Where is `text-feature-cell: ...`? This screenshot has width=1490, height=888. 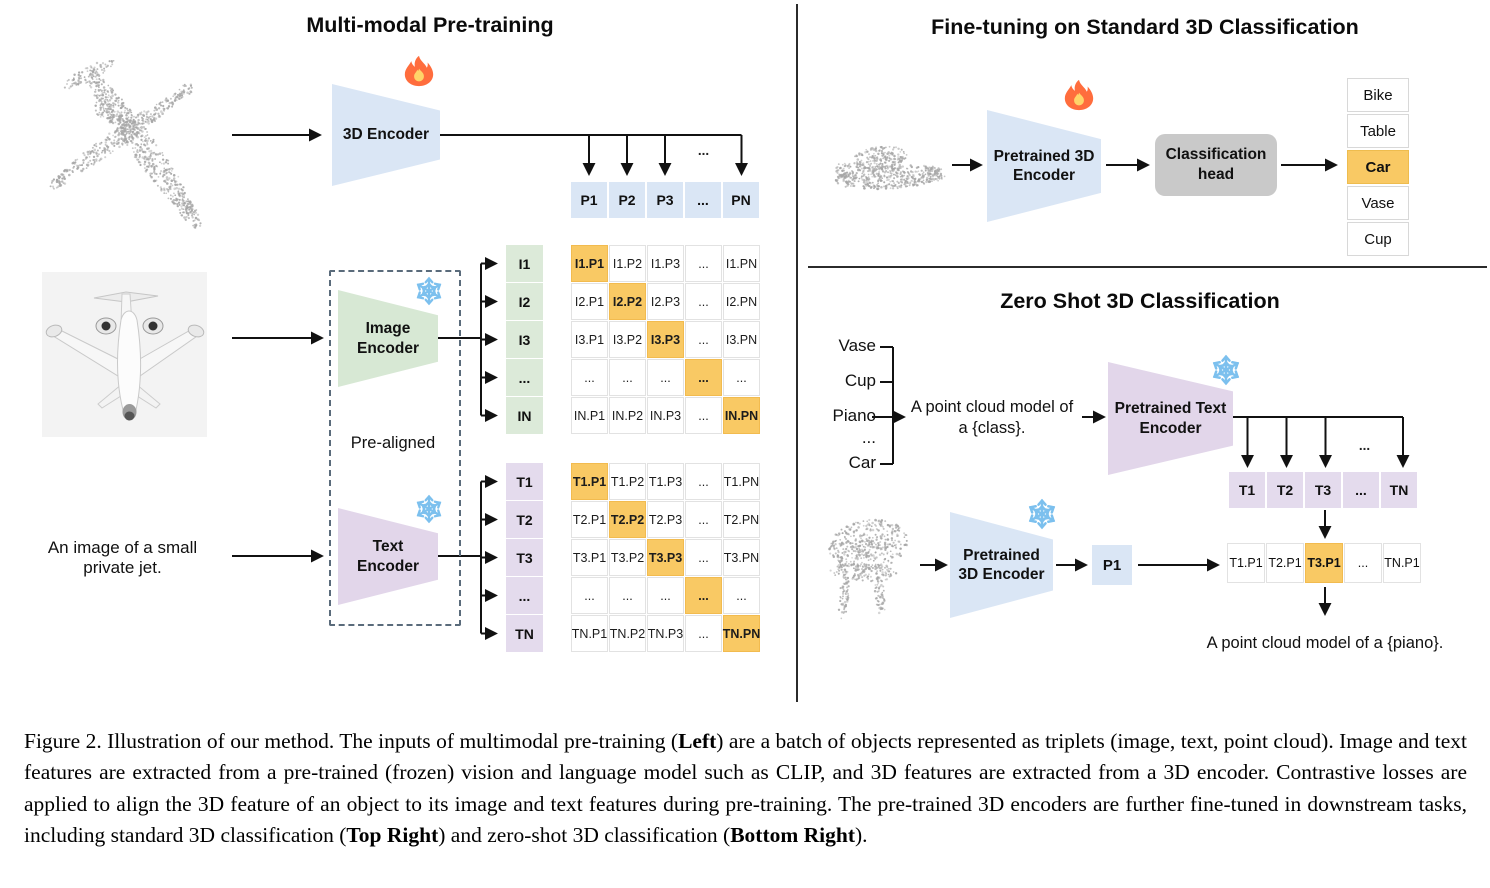 text-feature-cell: ... is located at coordinates (524, 595).